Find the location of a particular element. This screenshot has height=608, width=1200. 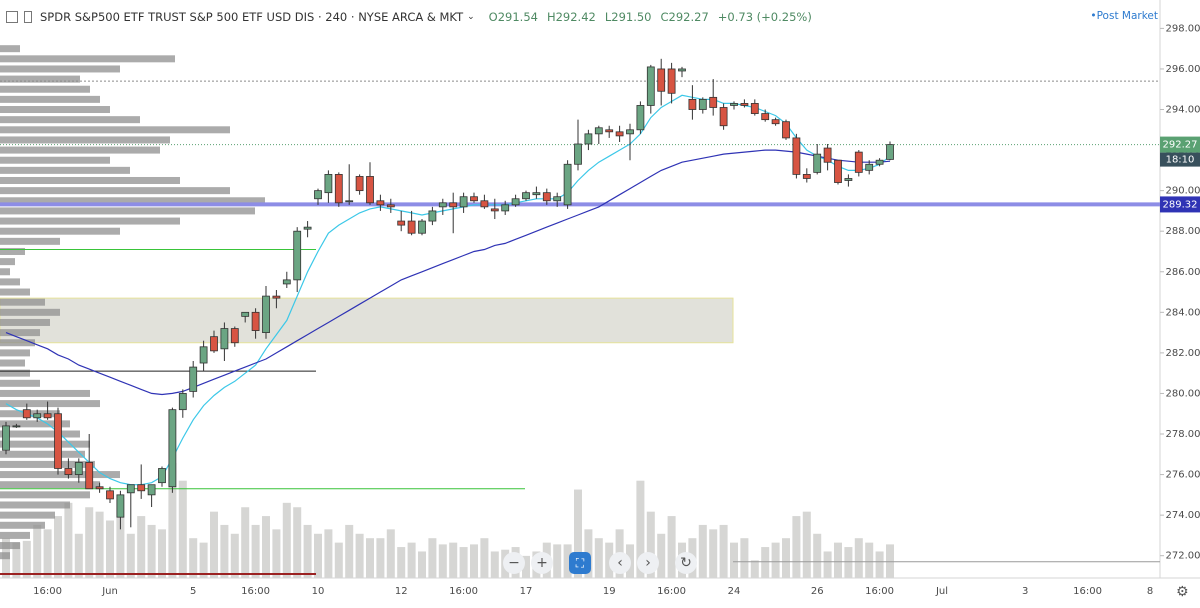

y-tick-label: 288.00 is located at coordinates (1183, 231).